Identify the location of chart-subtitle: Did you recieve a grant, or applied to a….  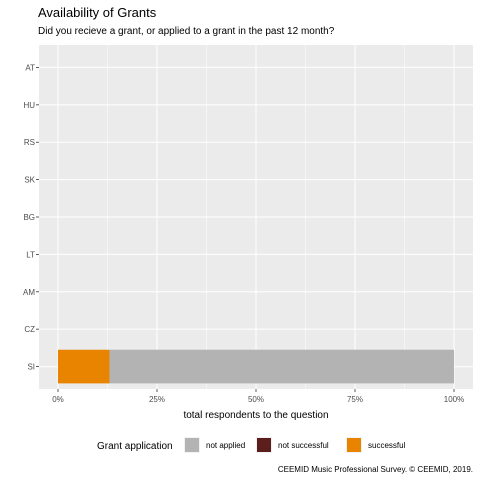
(186, 31).